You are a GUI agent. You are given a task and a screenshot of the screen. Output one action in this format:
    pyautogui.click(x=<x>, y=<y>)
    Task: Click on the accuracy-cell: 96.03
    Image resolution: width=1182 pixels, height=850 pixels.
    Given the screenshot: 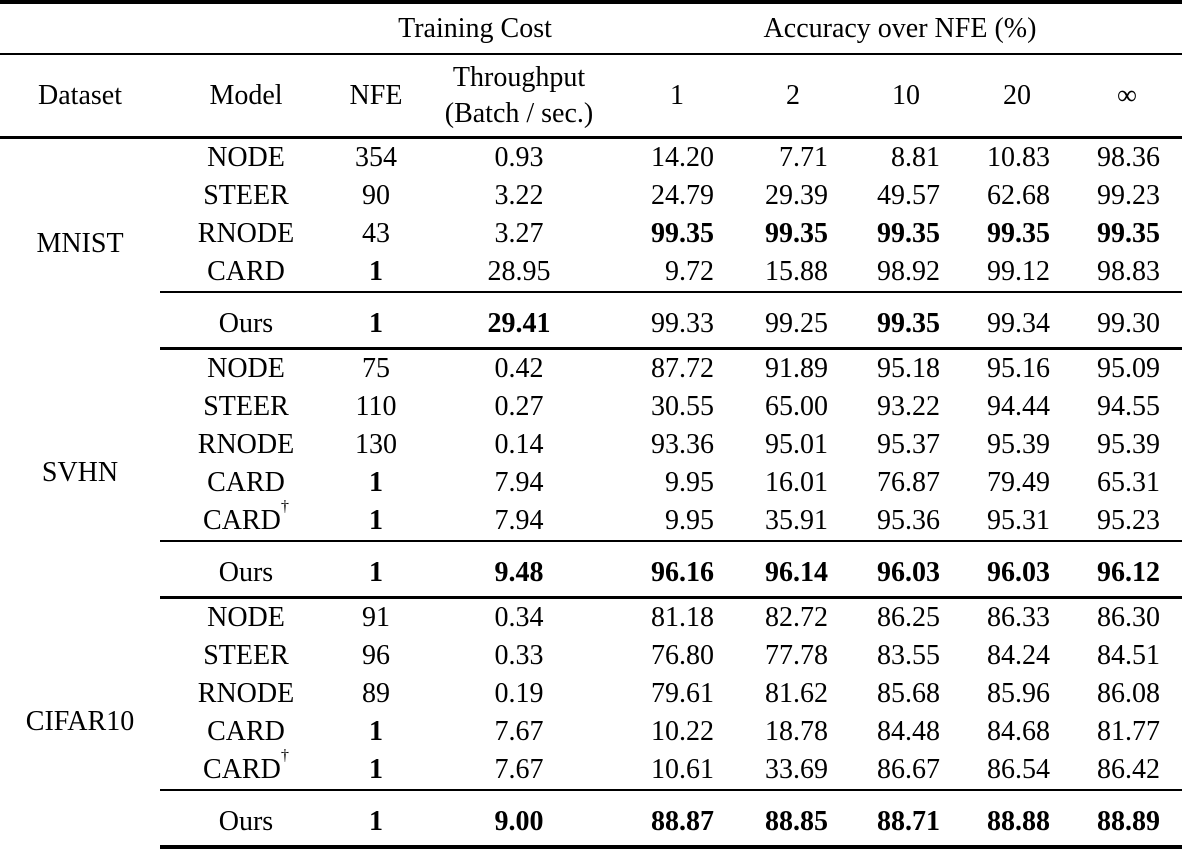 What is the action you would take?
    pyautogui.click(x=1017, y=569)
    